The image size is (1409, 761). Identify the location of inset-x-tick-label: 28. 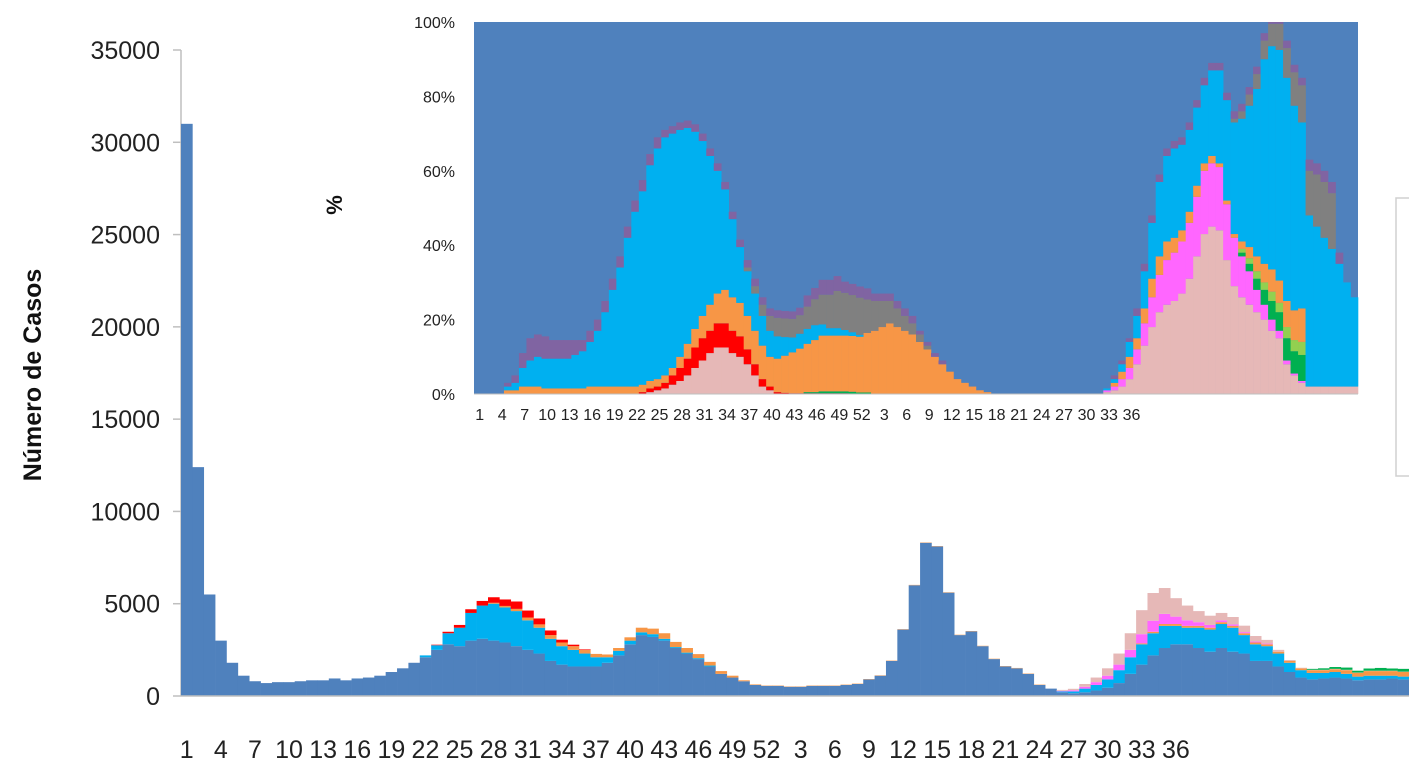
(682, 415).